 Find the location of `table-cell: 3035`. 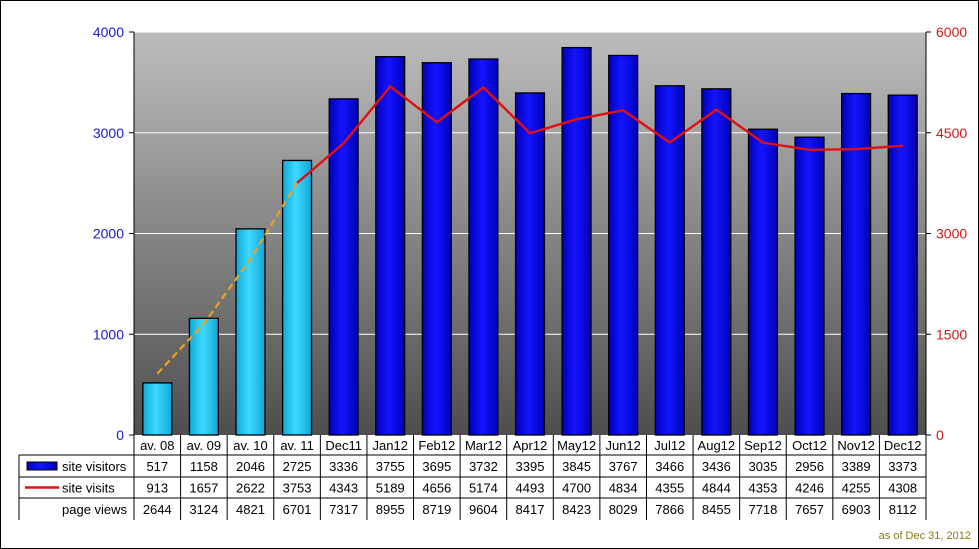

table-cell: 3035 is located at coordinates (762, 466).